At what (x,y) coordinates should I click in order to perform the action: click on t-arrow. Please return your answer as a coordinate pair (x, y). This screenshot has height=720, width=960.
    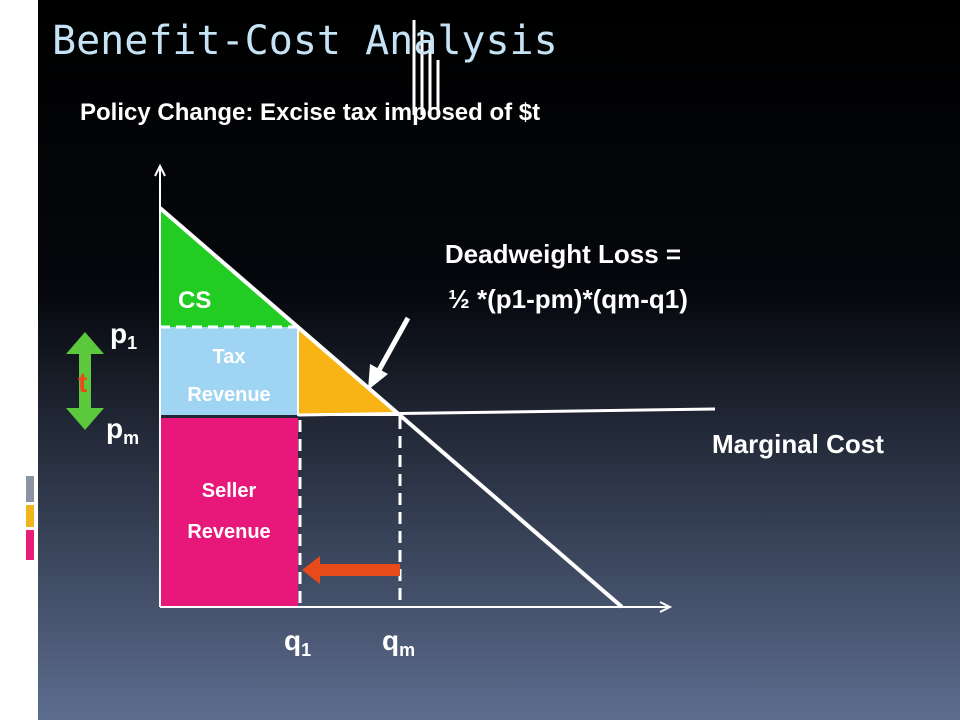
    Looking at the image, I should click on (85, 381).